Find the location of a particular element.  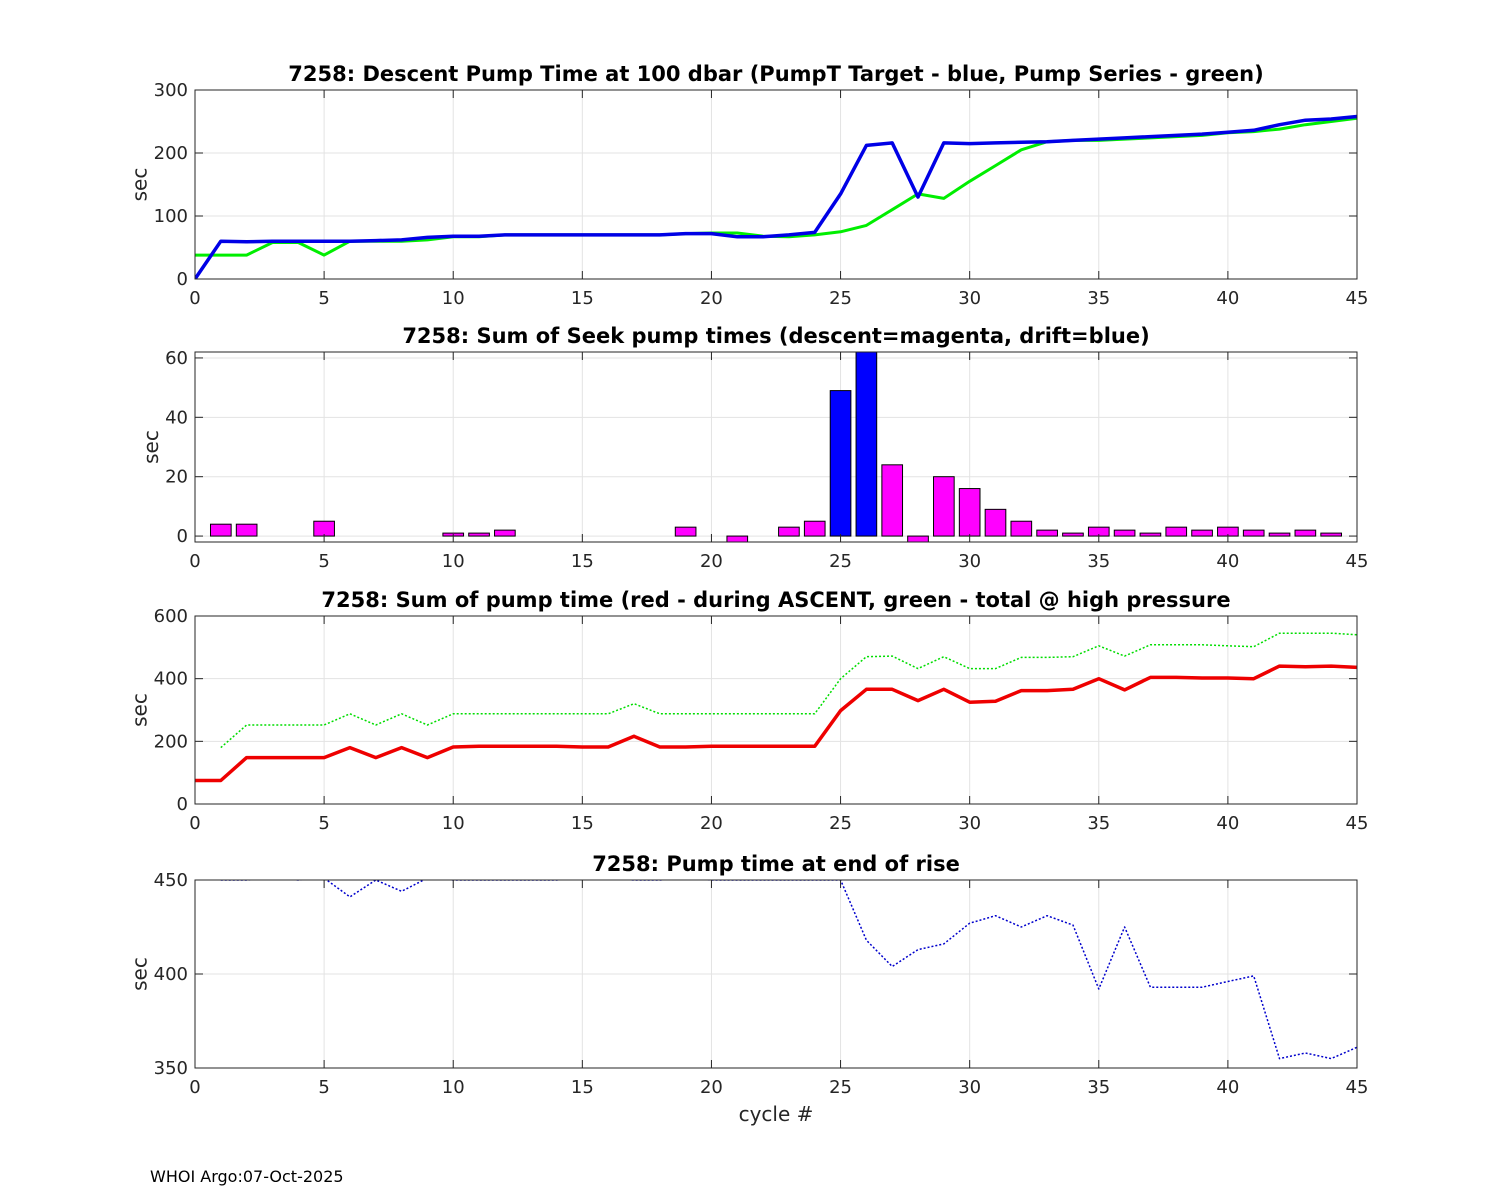

y-tick-label: 300 is located at coordinates (171, 90).